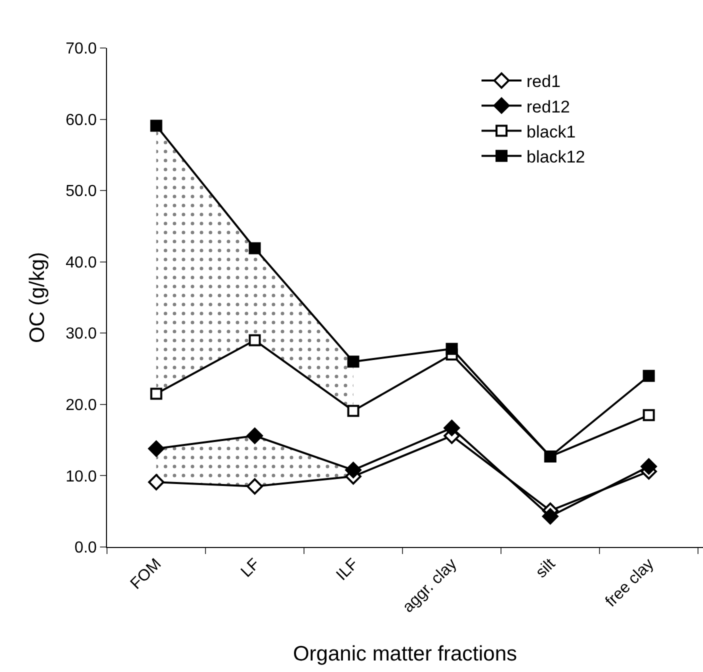 The width and height of the screenshot is (703, 672). I want to click on y-tick-label: 30.0, so click(81, 334).